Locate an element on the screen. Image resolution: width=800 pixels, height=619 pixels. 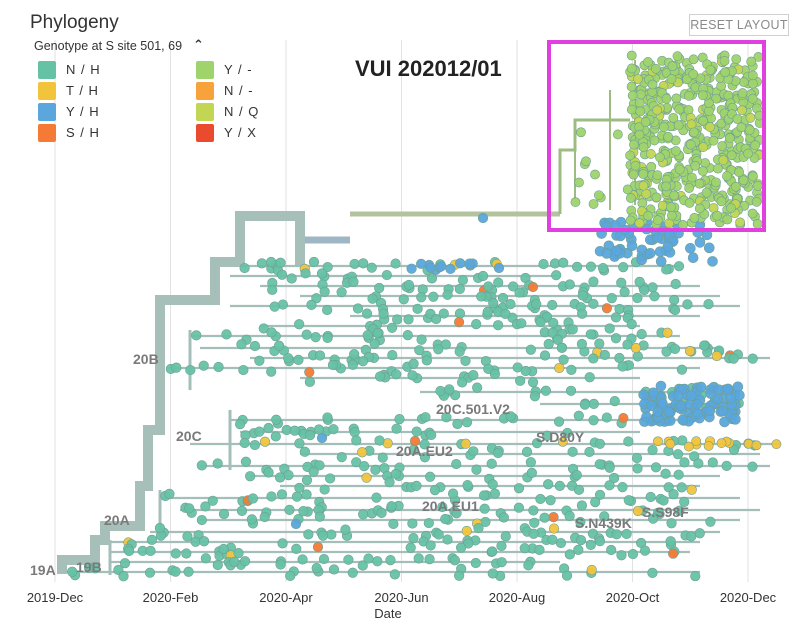
x-tick-label: 2020-Dec is located at coordinates (748, 597).